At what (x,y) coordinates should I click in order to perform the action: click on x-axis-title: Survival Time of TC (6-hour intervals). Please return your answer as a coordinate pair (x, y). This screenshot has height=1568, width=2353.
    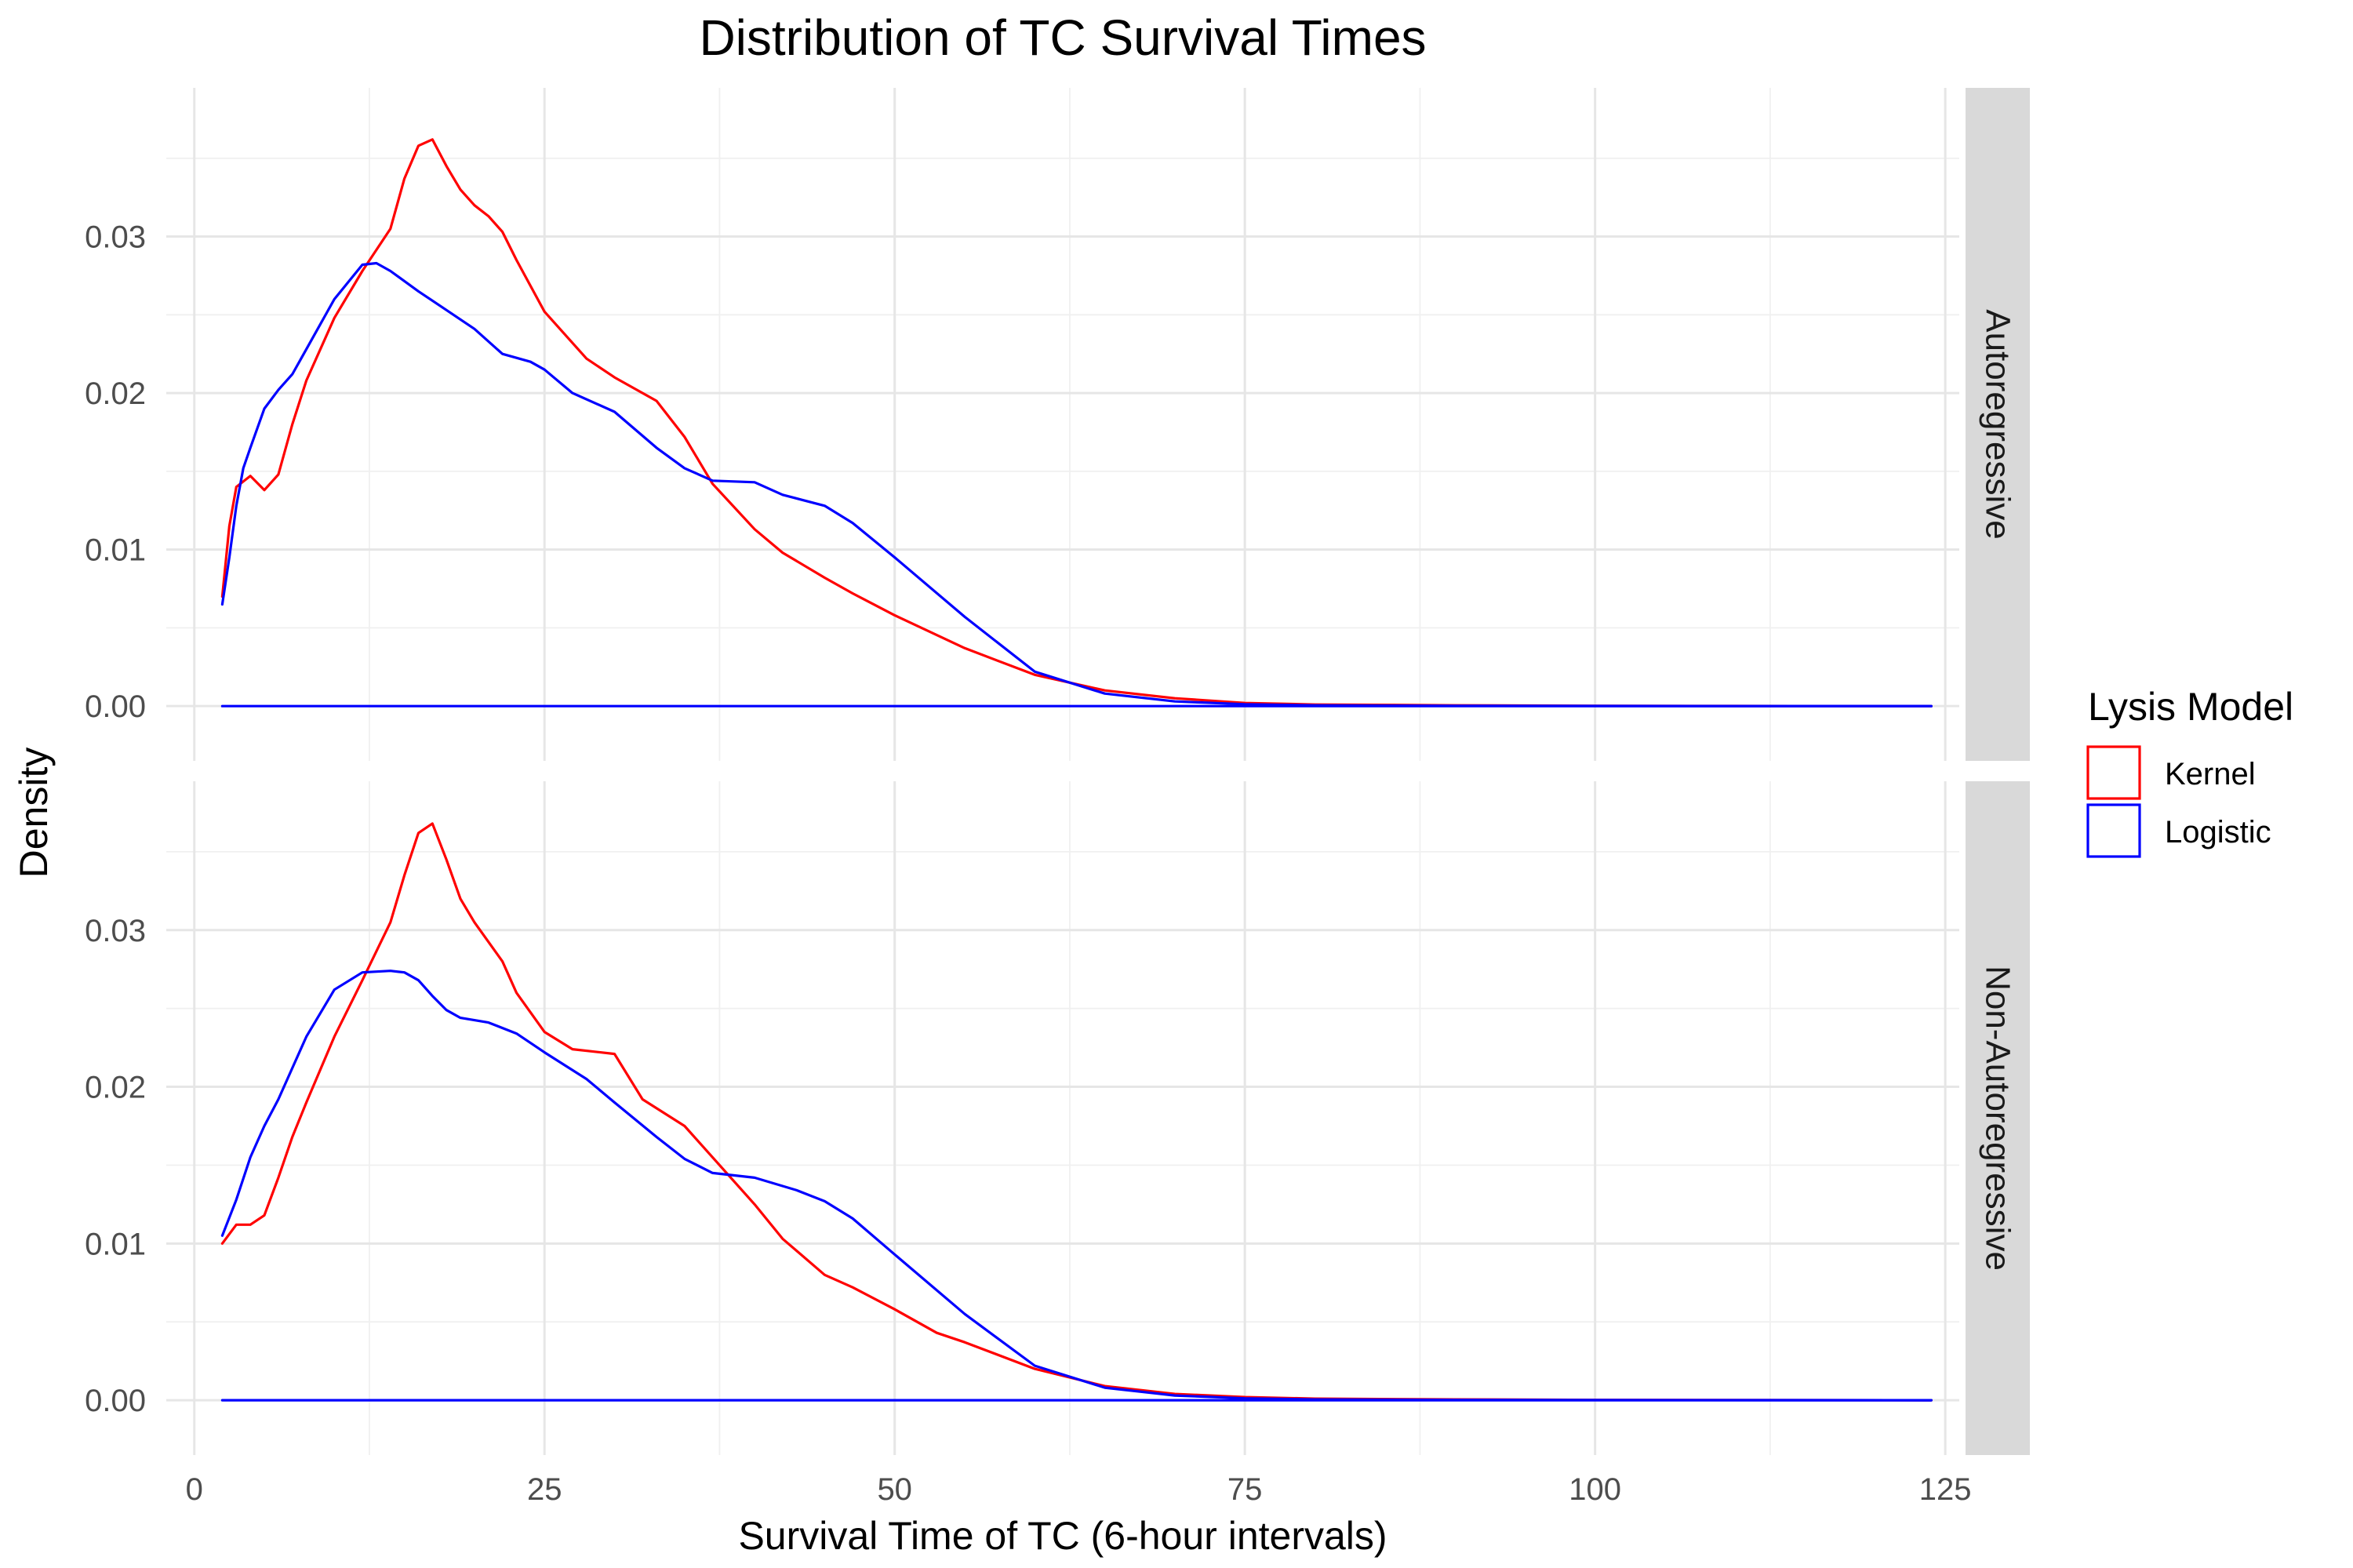
    Looking at the image, I should click on (1062, 1536).